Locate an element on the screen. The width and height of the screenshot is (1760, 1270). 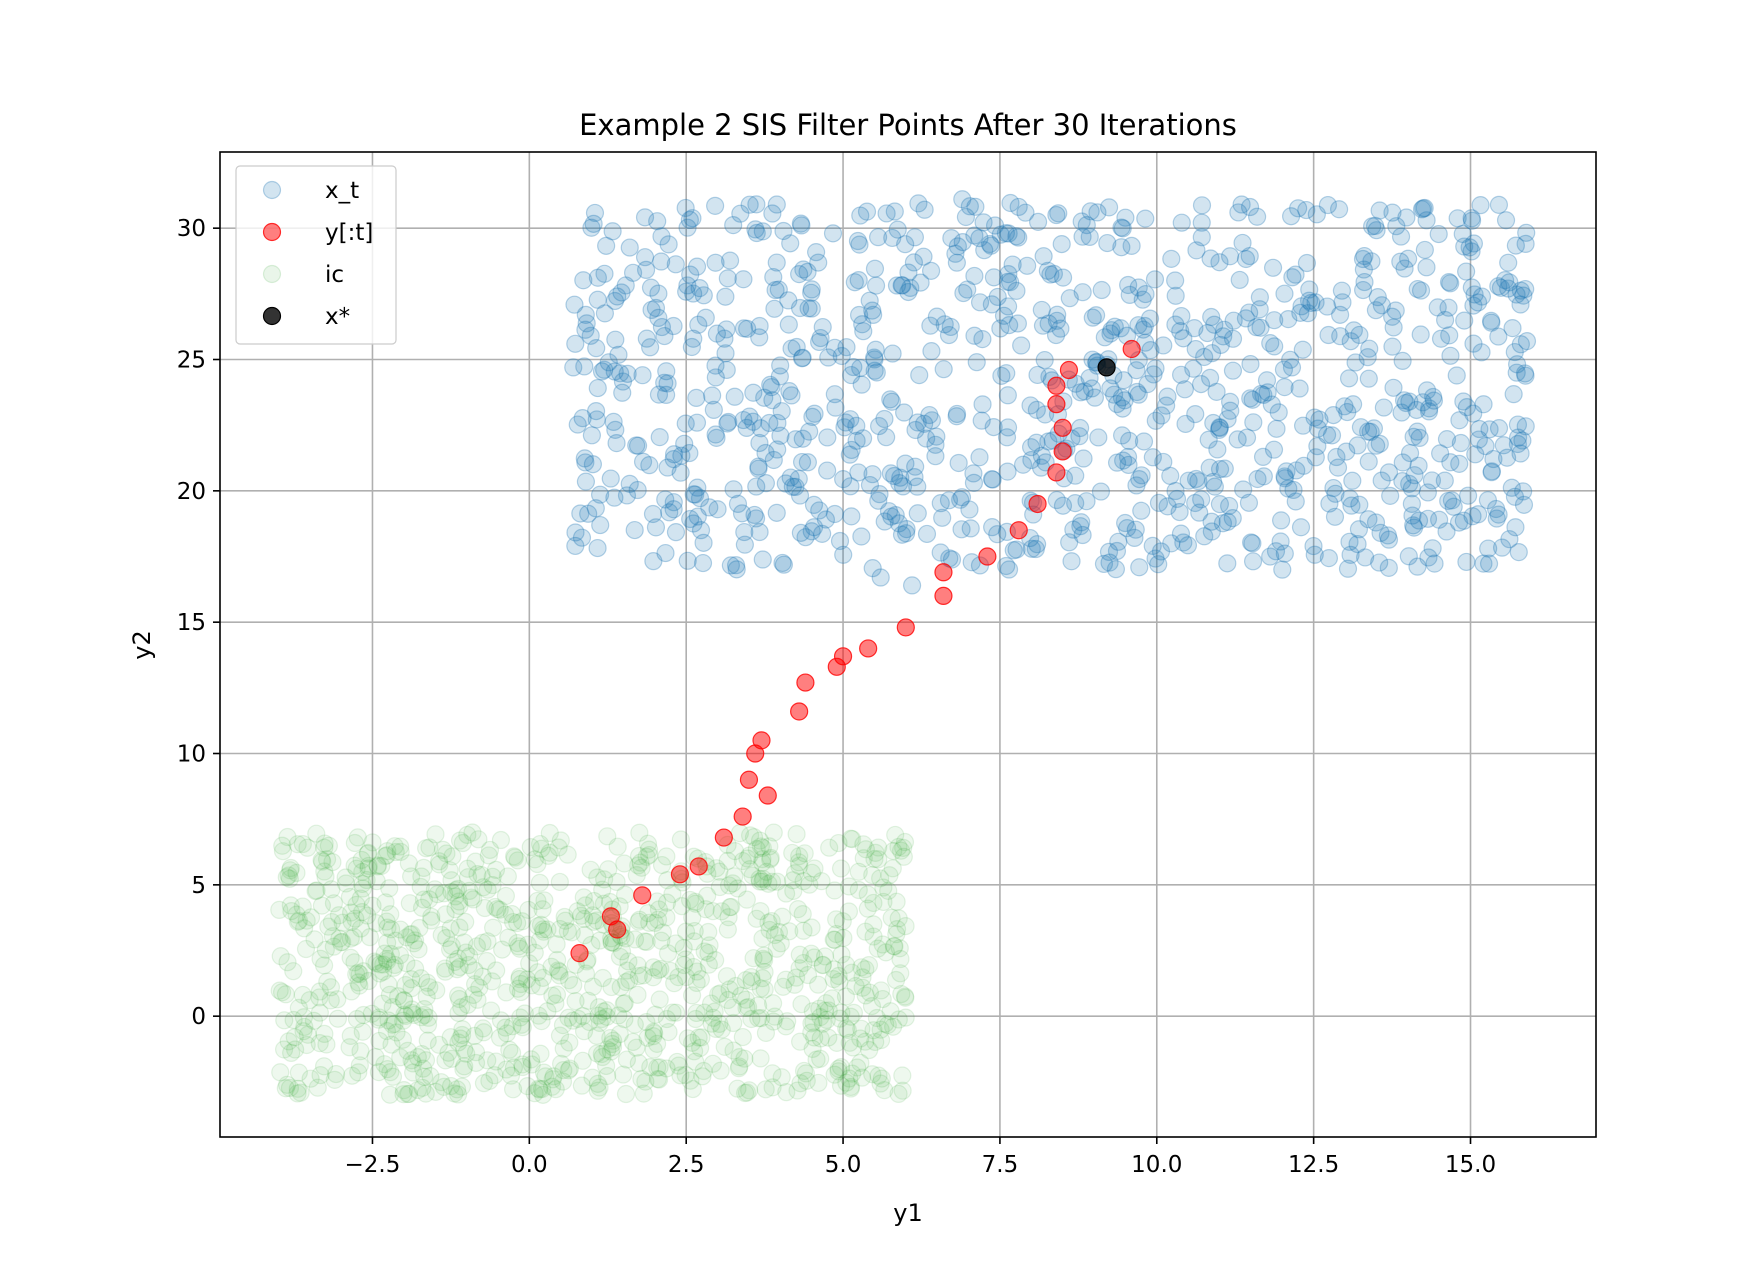
y-tick-label: 15 is located at coordinates (191, 623).